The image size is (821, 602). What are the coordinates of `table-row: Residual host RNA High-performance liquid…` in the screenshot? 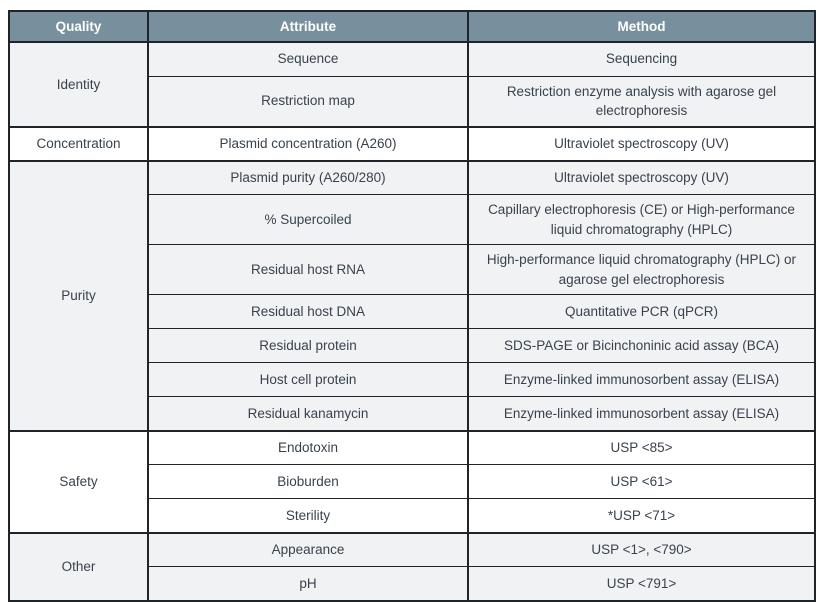 It's located at (412, 270).